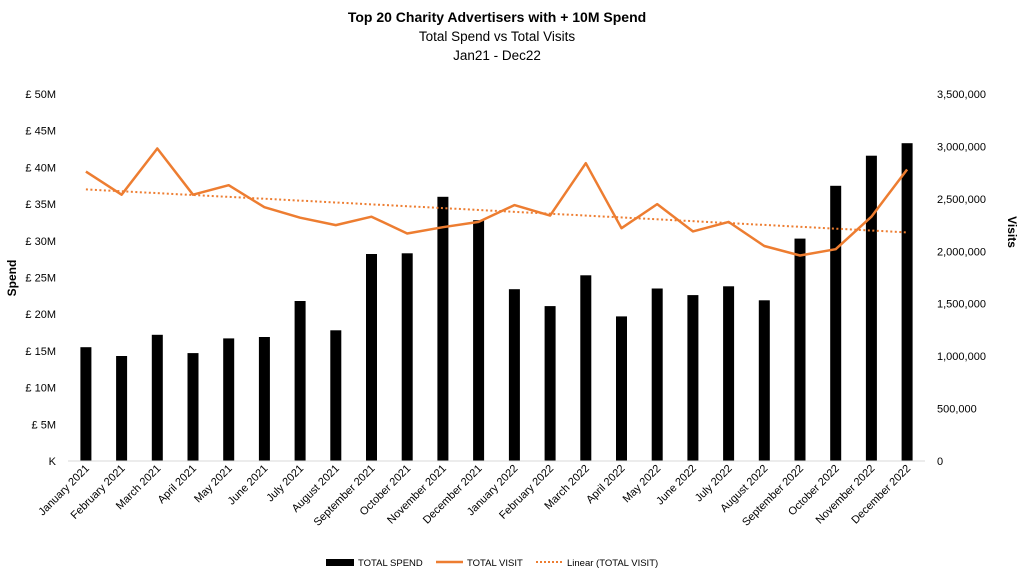 This screenshot has height=576, width=1024. Describe the element at coordinates (606, 485) in the screenshot. I see `x-tick-label-15: April 2022` at that location.